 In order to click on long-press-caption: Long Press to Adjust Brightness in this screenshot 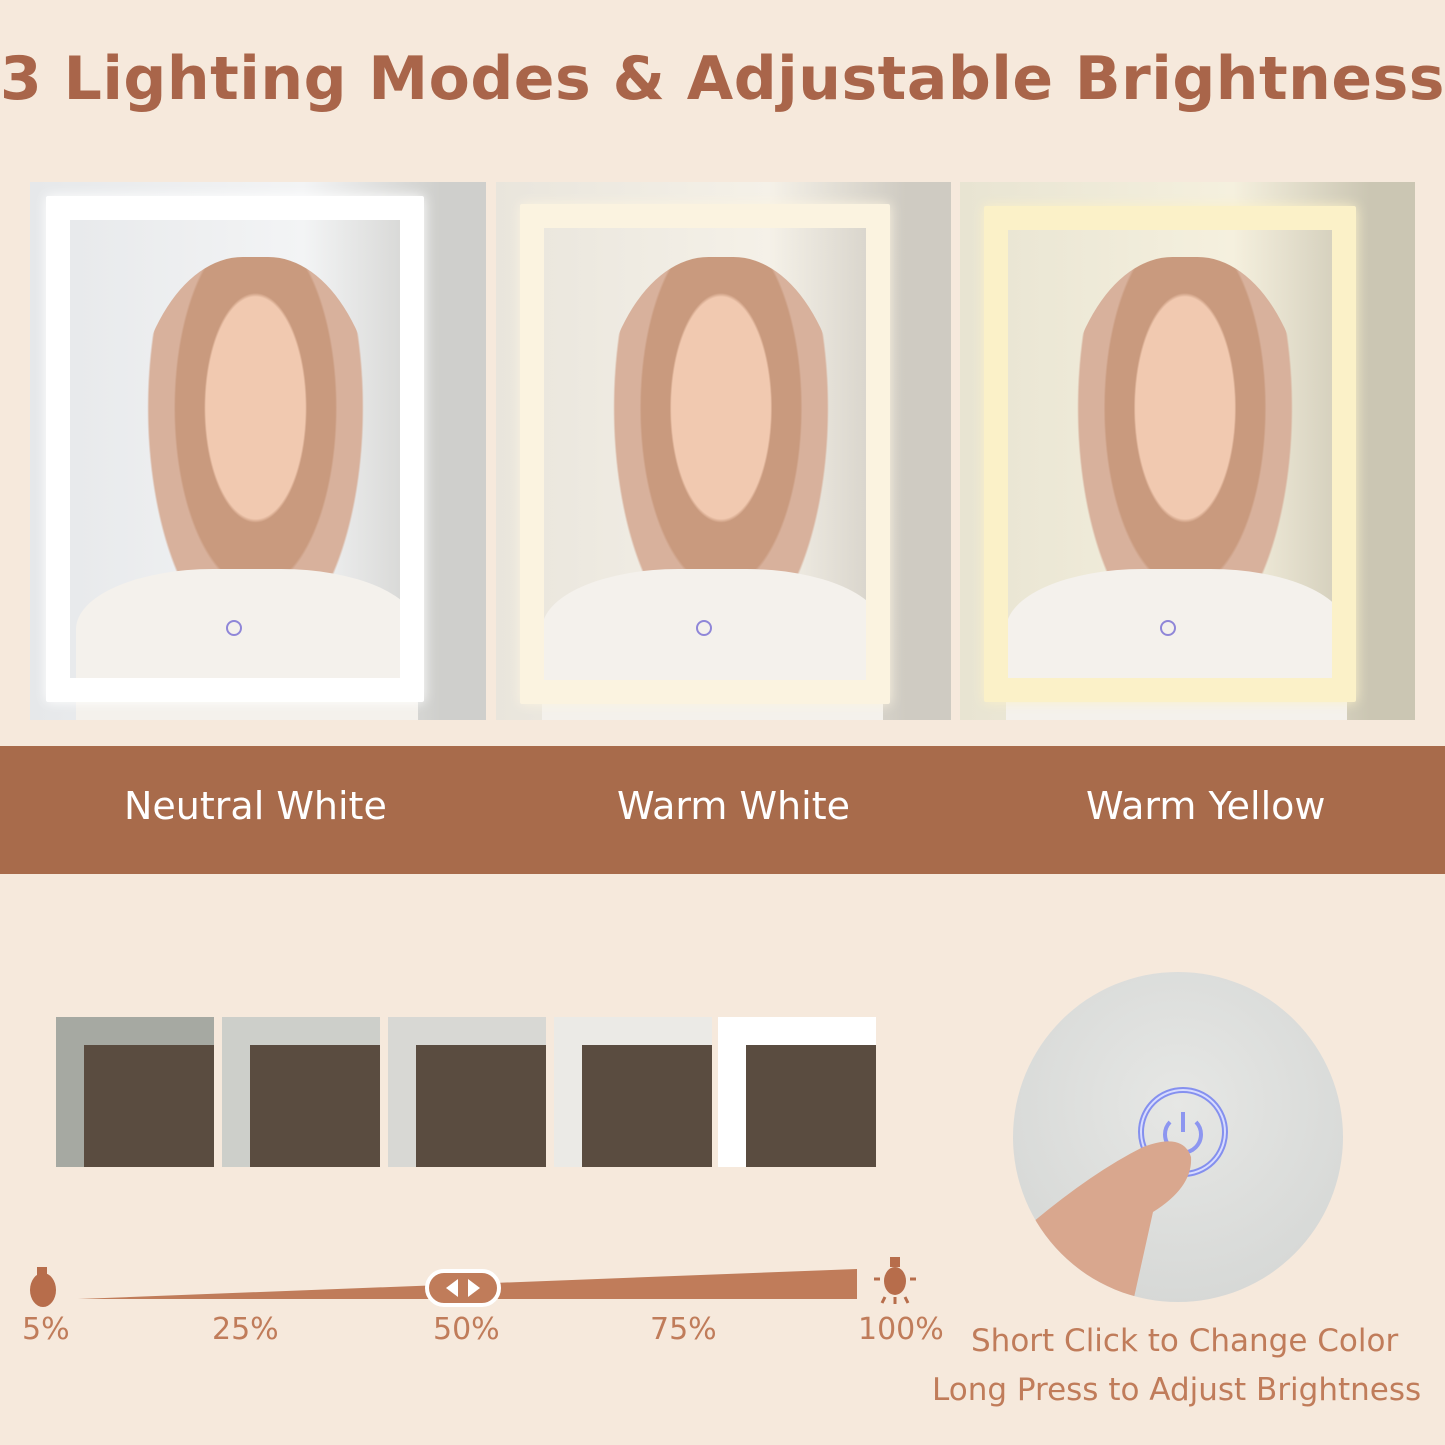, I will do `click(1177, 1390)`.